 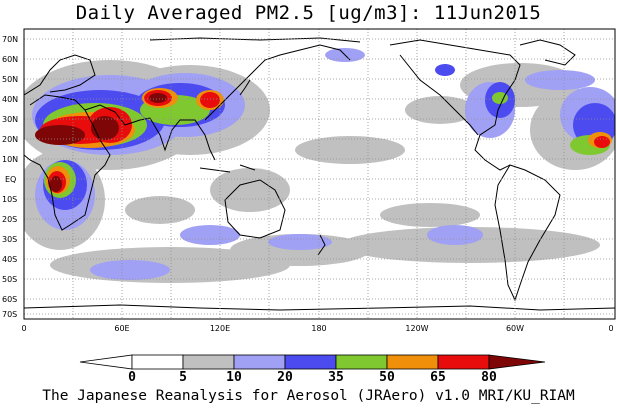 I want to click on colorbar-label: 50, so click(x=387, y=377).